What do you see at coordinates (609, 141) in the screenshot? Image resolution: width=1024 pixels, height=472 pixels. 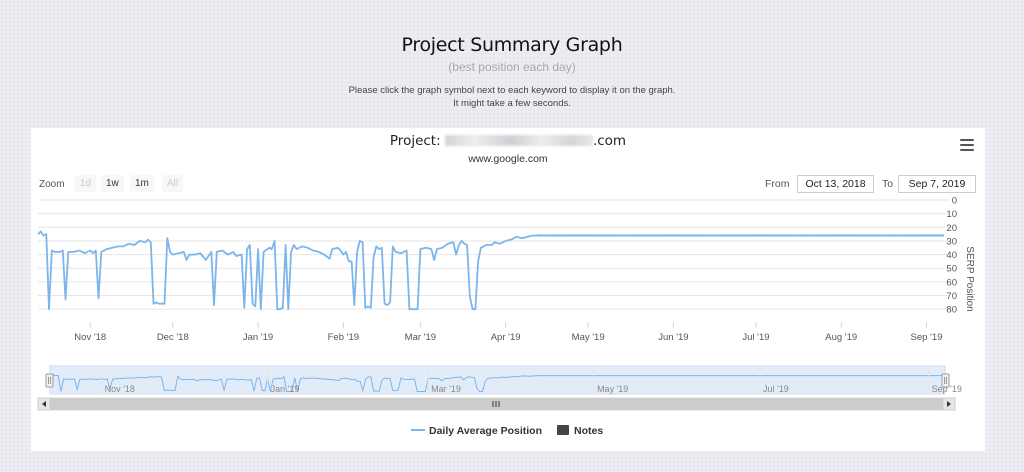 I see `project-domain-suffix: .com` at bounding box center [609, 141].